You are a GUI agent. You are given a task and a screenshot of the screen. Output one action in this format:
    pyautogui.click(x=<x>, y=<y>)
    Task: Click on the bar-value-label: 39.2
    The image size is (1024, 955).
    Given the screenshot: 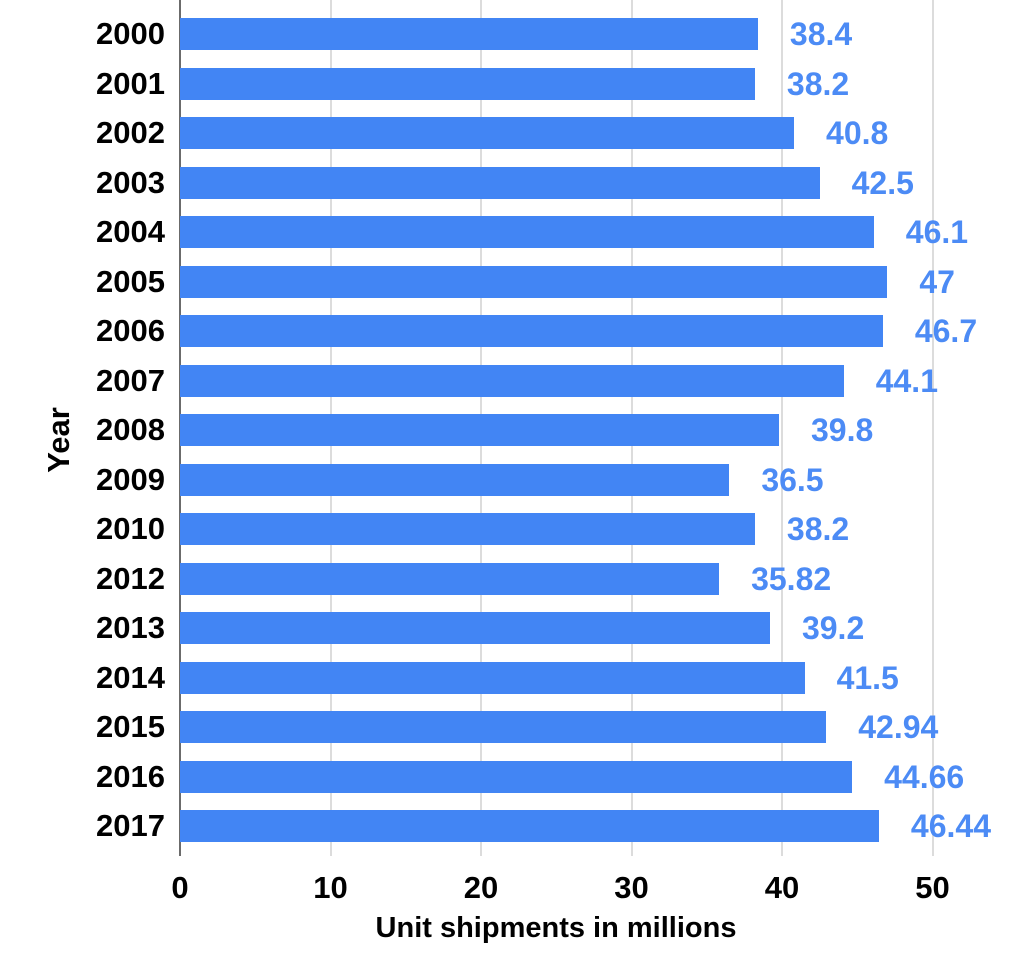 What is the action you would take?
    pyautogui.click(x=833, y=628)
    